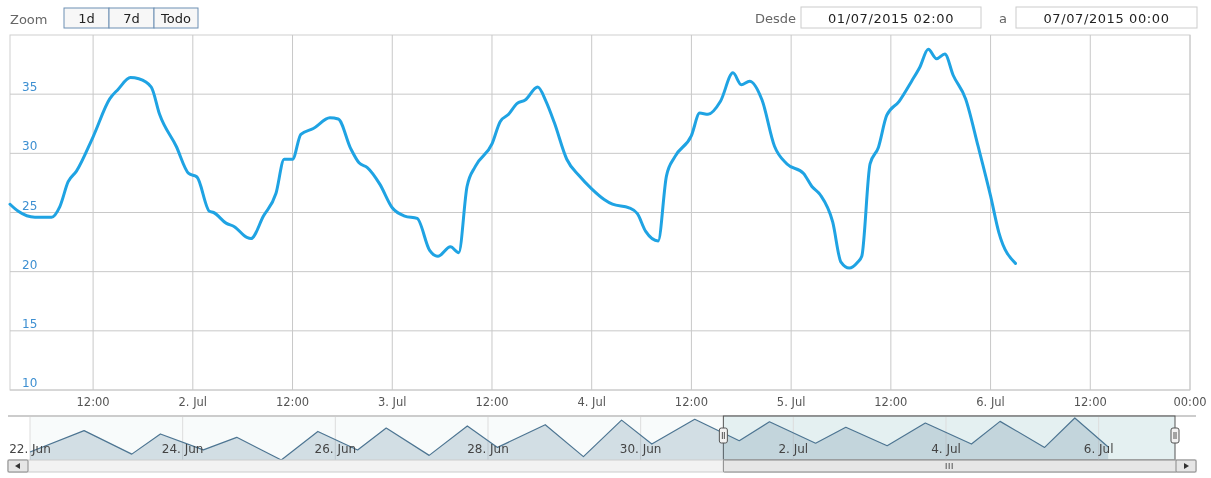  Describe the element at coordinates (891, 18) in the screenshot. I see `text: 01/07/2015 02:00` at that location.